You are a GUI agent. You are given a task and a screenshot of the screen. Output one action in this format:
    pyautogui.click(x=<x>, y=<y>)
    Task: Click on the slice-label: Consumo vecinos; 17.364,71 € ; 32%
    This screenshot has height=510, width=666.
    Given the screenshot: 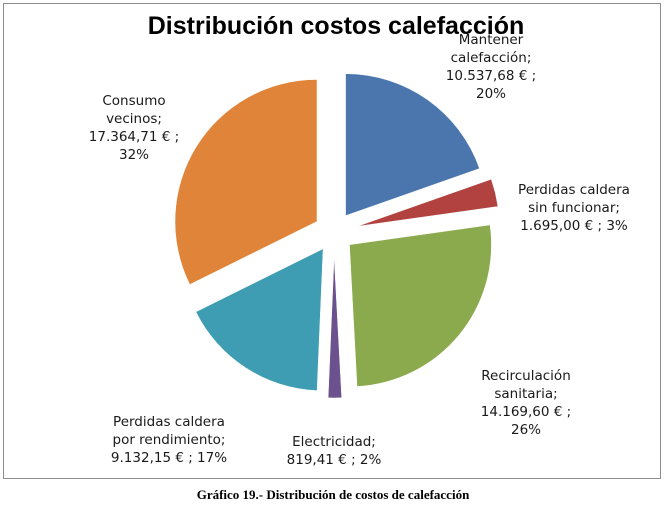 What is the action you would take?
    pyautogui.click(x=134, y=128)
    